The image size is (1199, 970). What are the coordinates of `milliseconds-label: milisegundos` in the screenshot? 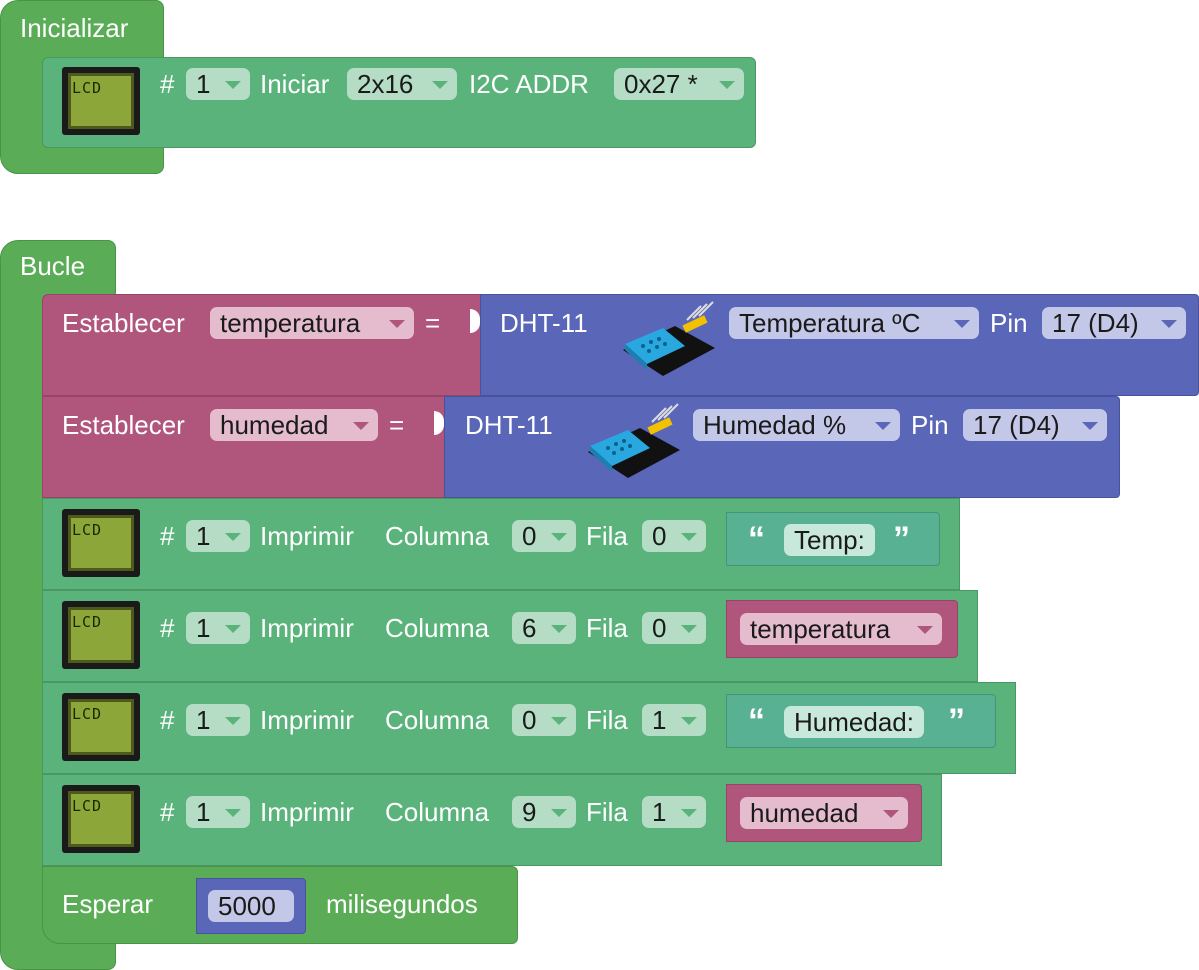 It's located at (402, 904).